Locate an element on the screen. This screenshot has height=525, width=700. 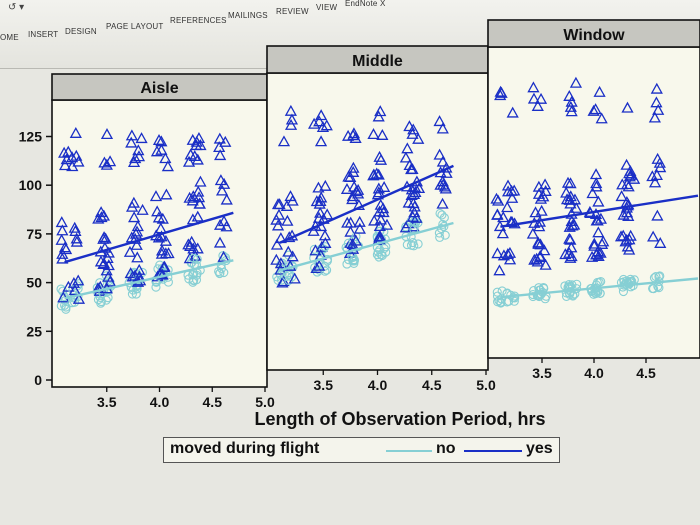
y-tick-label: 100 is located at coordinates (31, 185).